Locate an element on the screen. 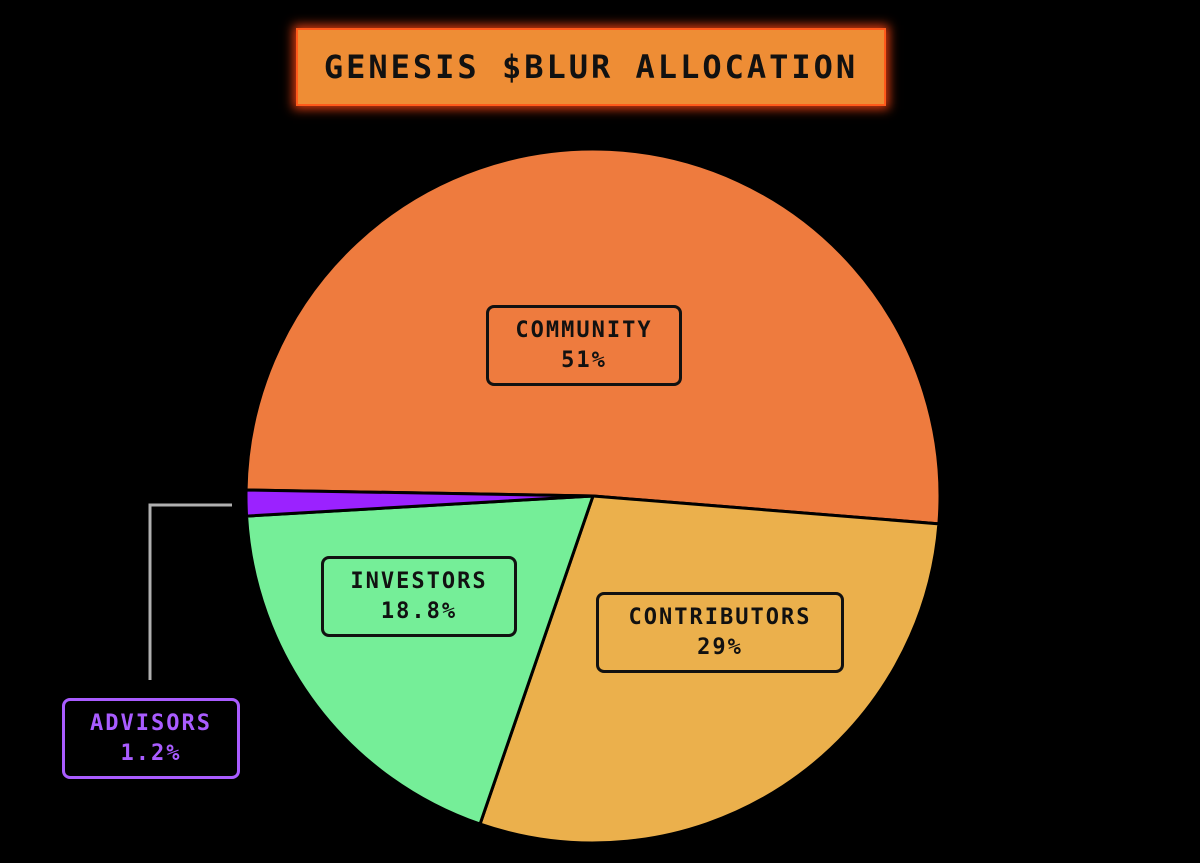 This screenshot has width=1200, height=863. label-contributors-value: 29% is located at coordinates (720, 647).